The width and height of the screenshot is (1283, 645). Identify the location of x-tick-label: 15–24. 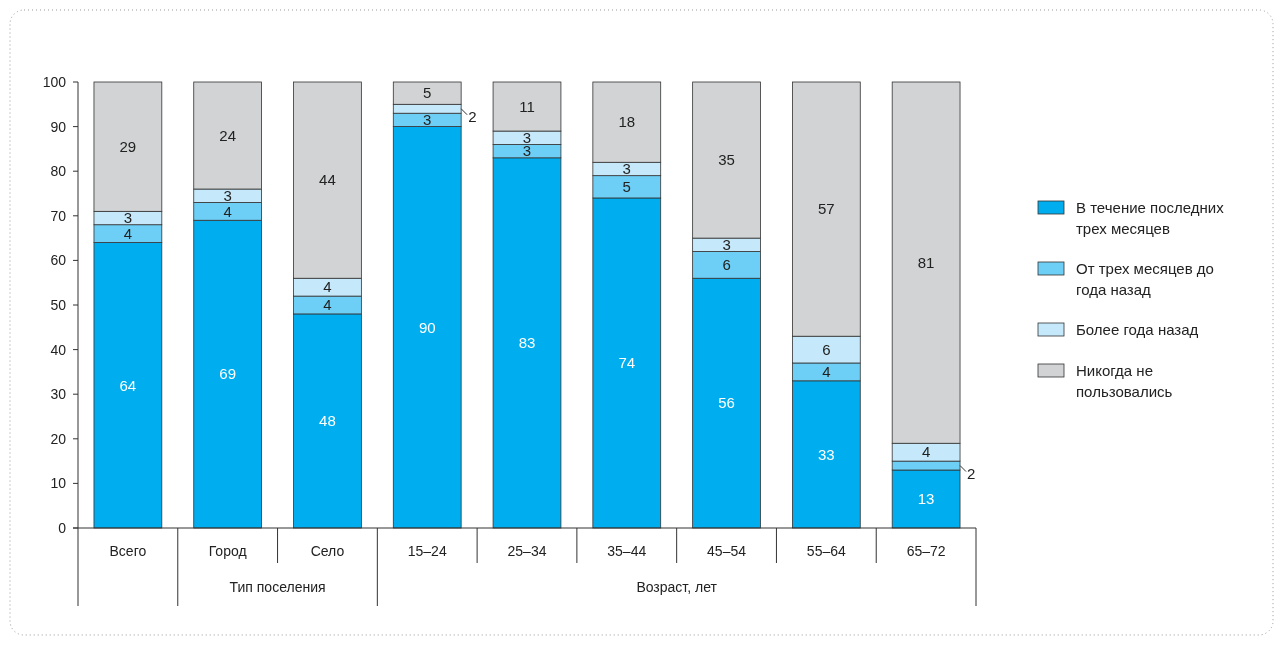
(427, 551).